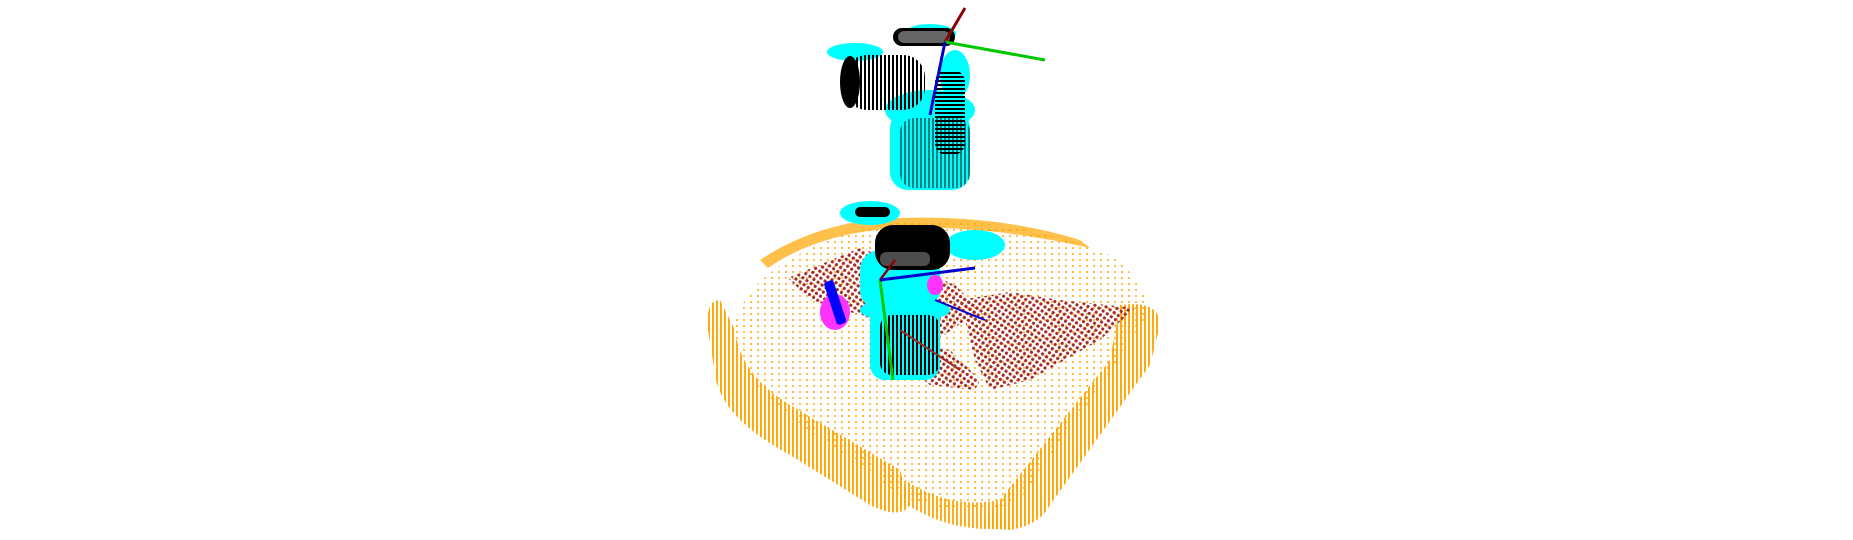 The width and height of the screenshot is (1853, 540). I want to click on axis-z-line, so click(937, 78).